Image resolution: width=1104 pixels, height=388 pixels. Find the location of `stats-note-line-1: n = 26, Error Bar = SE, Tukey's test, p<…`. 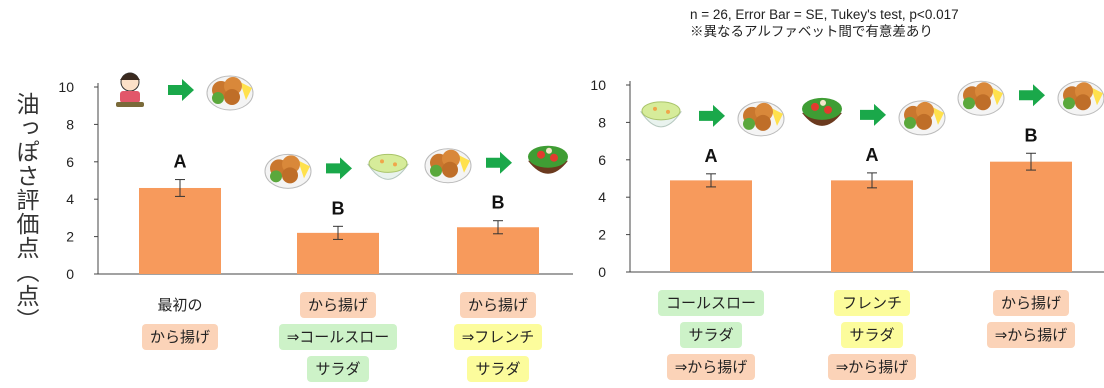

stats-note-line-1: n = 26, Error Bar = SE, Tukey's test, p<… is located at coordinates (824, 14).